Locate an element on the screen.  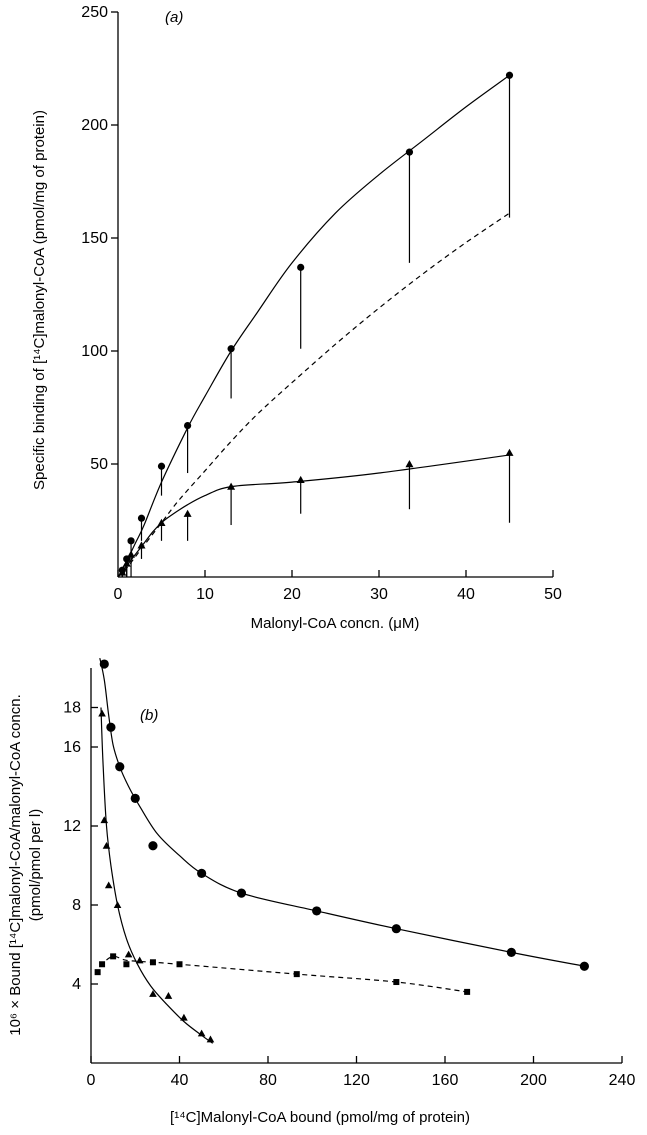
panel-a-y-tick-label: 250 is located at coordinates (94, 12).